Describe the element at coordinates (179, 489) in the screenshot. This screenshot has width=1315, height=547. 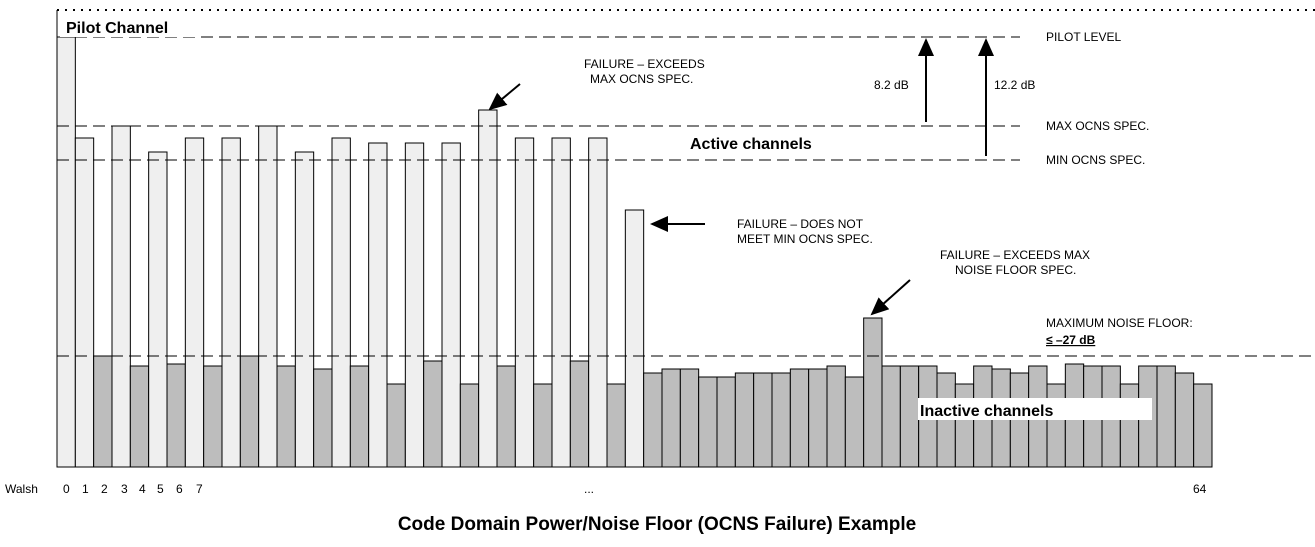
I see `axis-tick: 6` at that location.